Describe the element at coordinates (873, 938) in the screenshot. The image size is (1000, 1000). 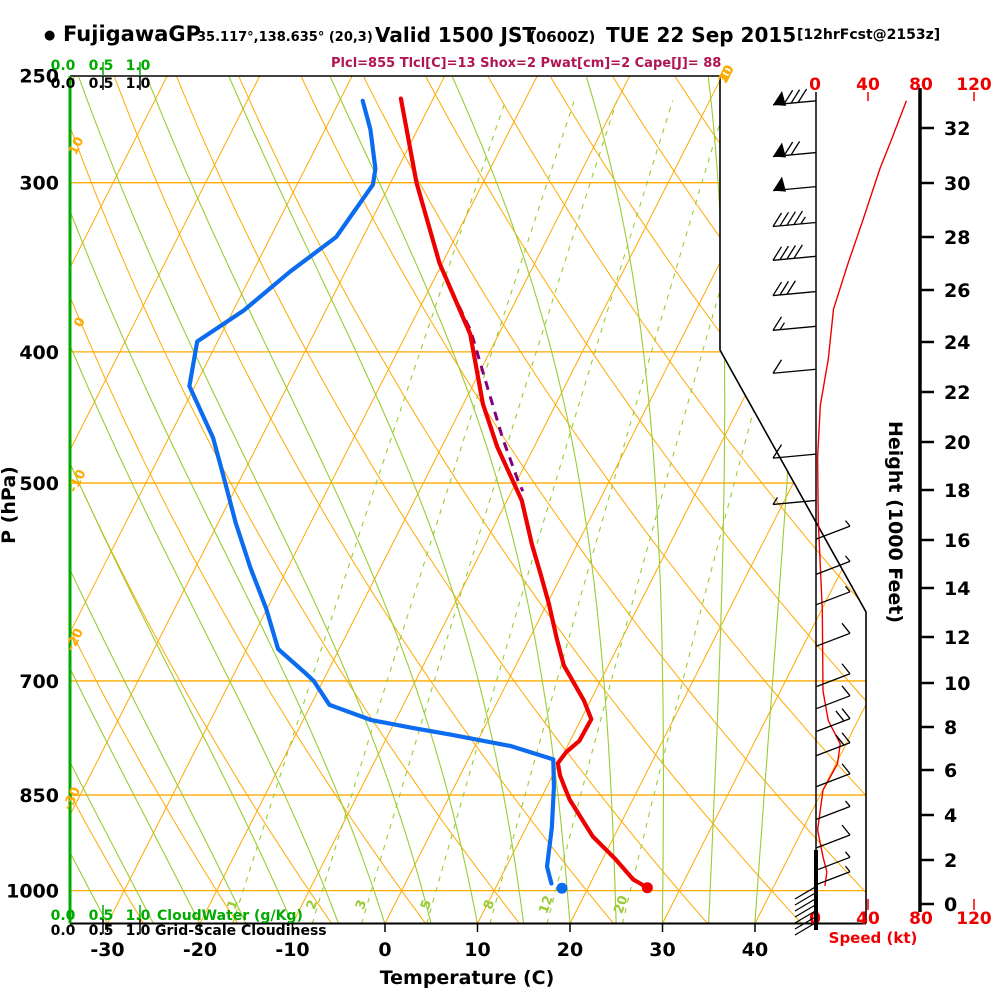
I see `speed-axis-title: Speed (kt)` at that location.